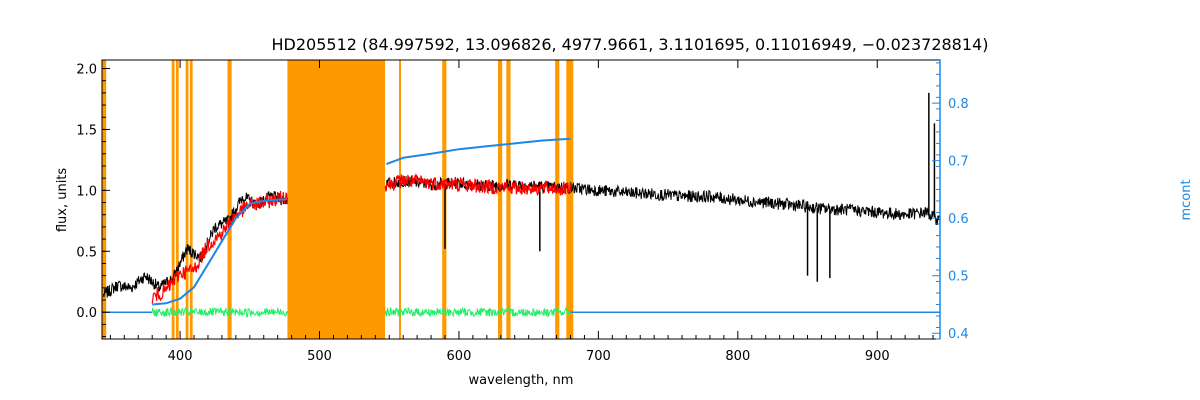  Describe the element at coordinates (737, 356) in the screenshot. I see `x-tick-label-800: 800` at that location.